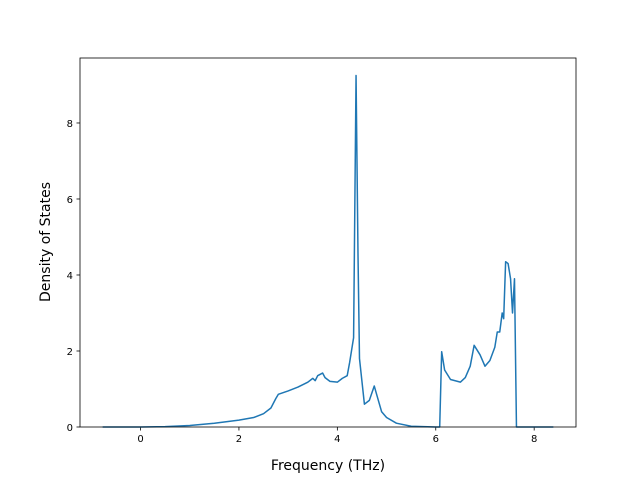  I want to click on x-tick-label: 0, so click(140, 439).